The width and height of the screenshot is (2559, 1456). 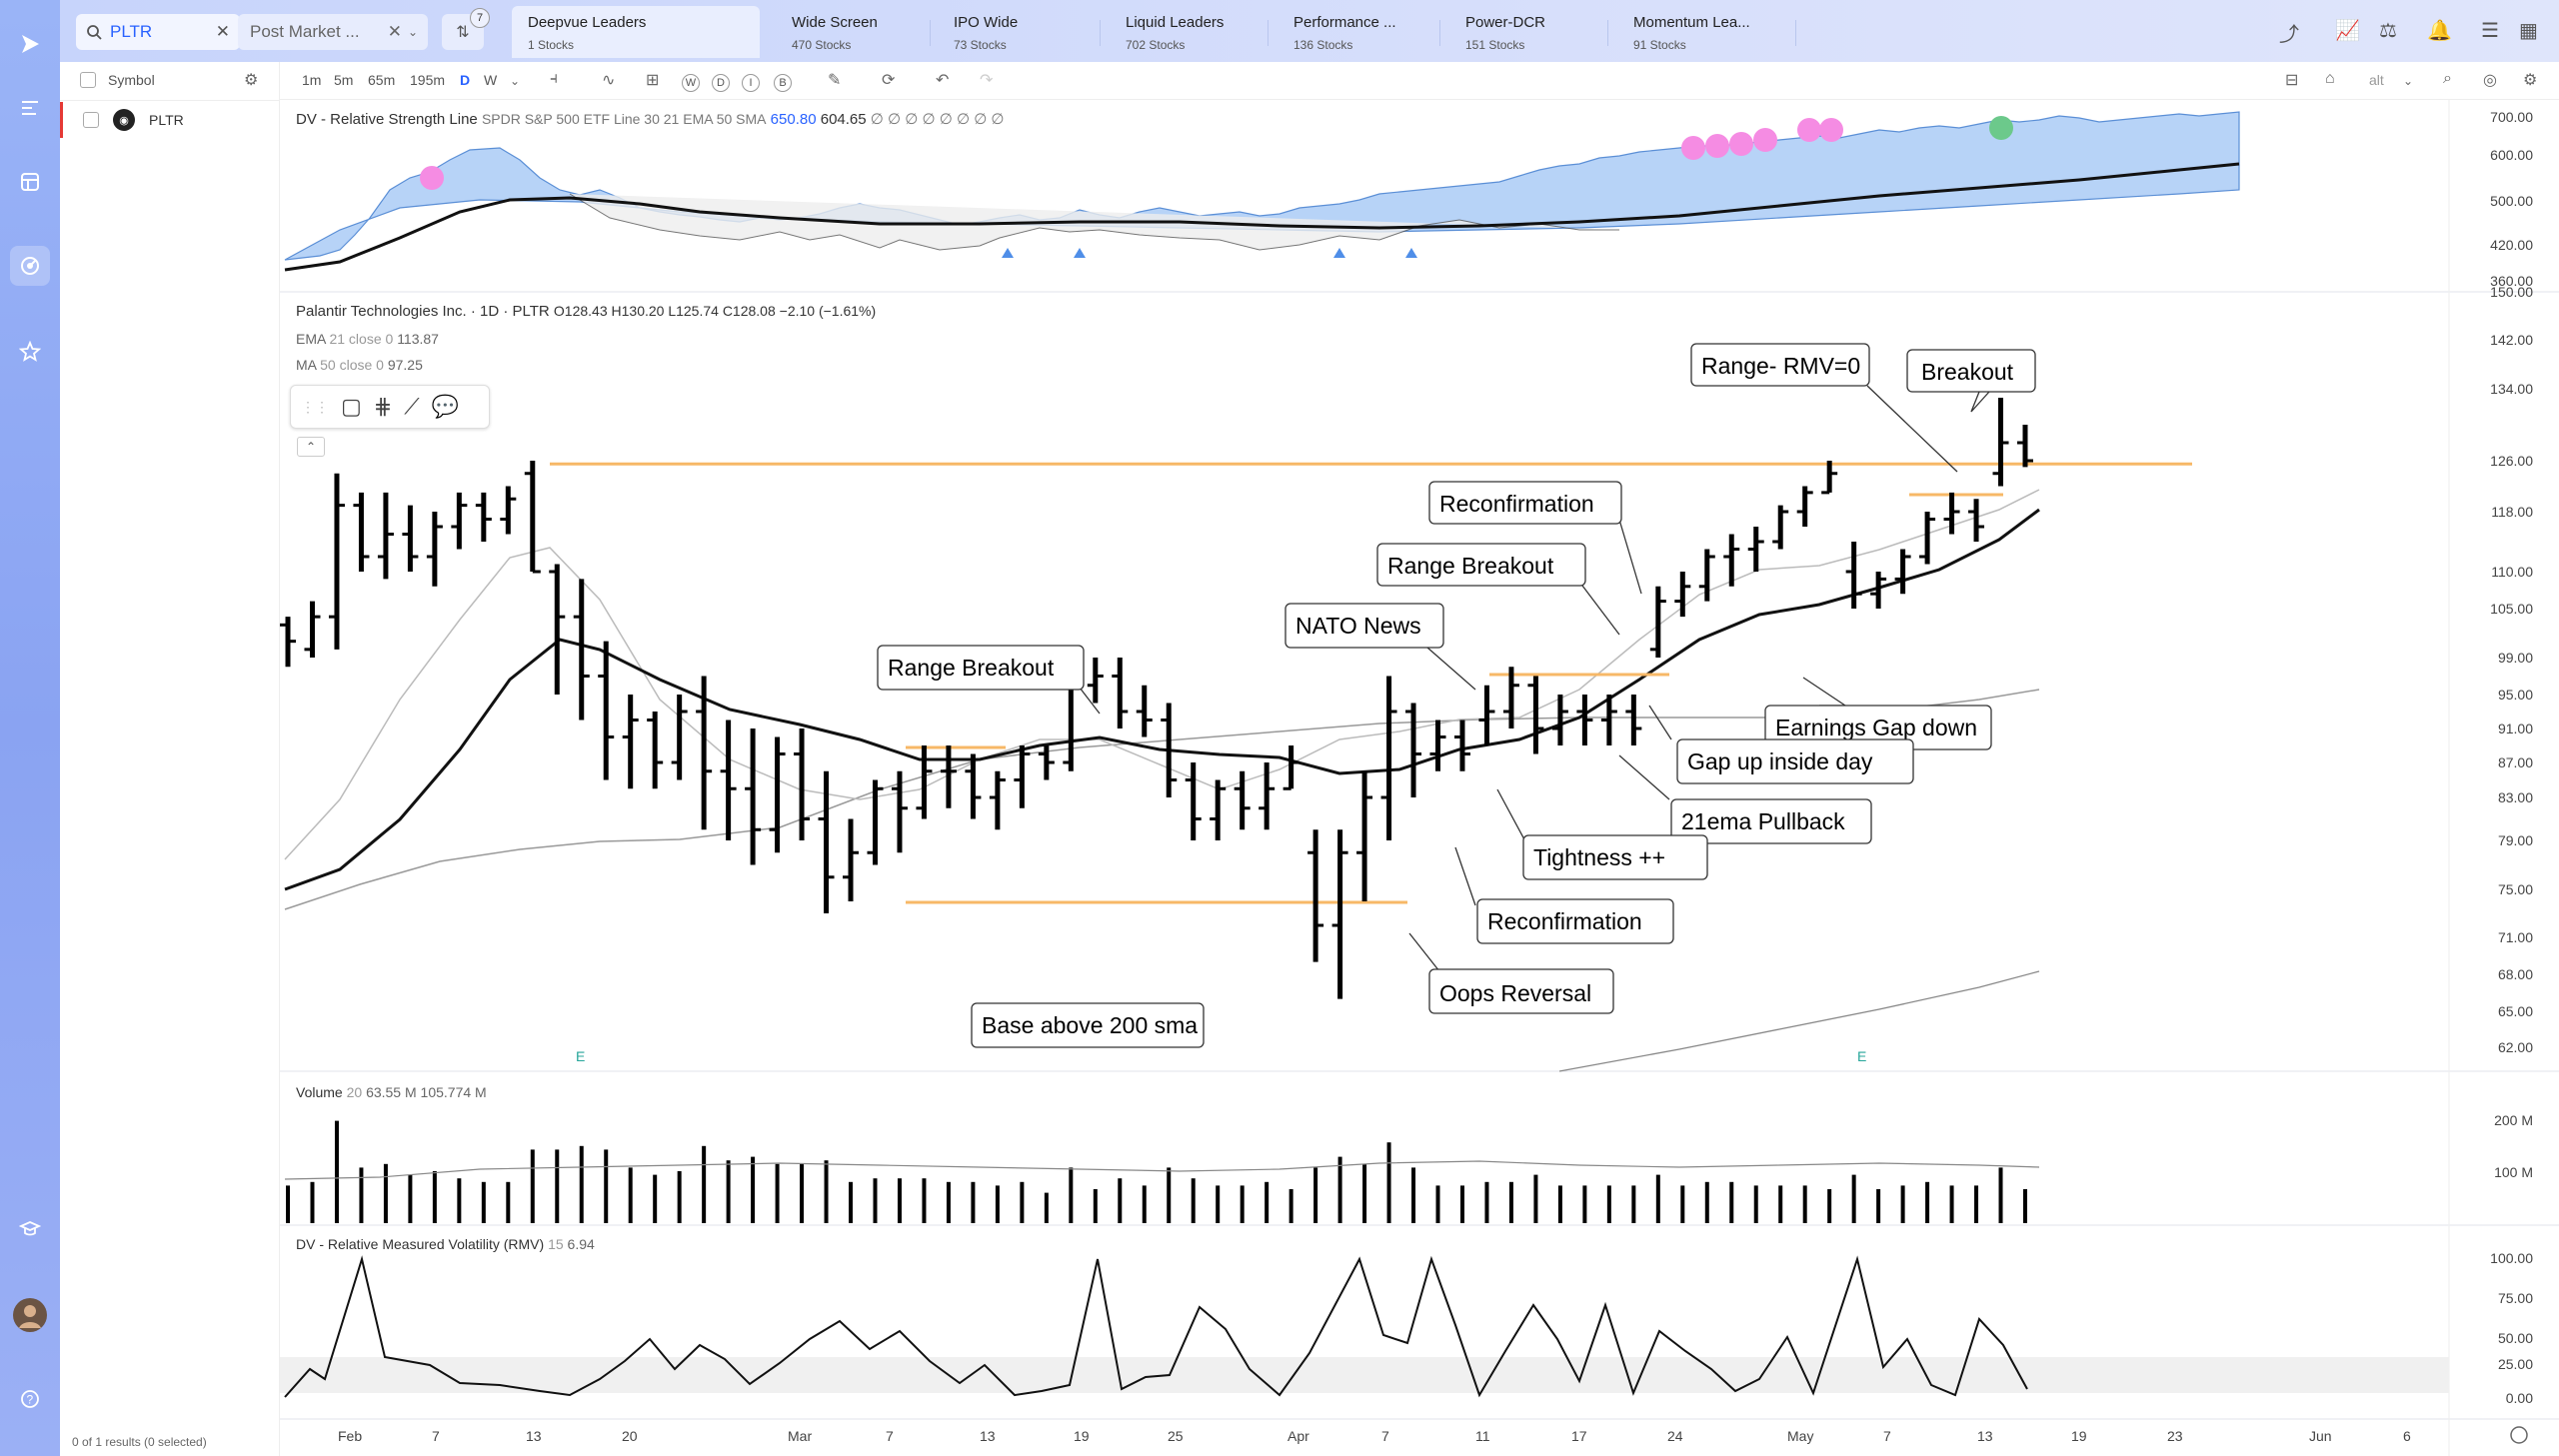 I want to click on select-all-checkbox, so click(x=88, y=80).